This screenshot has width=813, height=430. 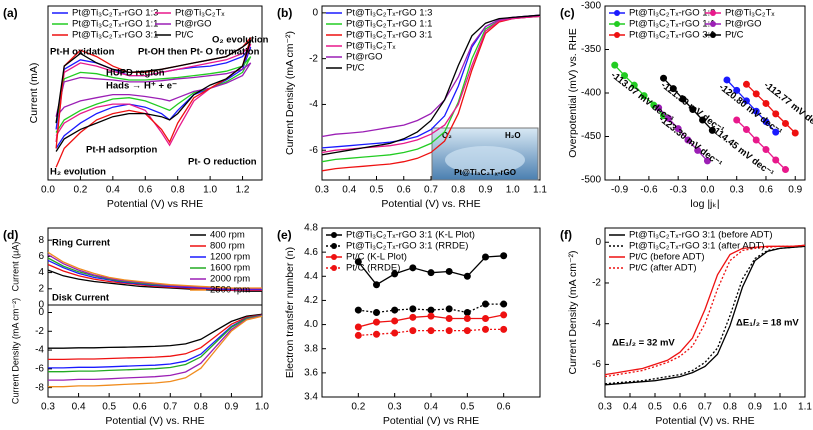 What do you see at coordinates (81, 243) in the screenshot?
I see `annotation: Ring Current` at bounding box center [81, 243].